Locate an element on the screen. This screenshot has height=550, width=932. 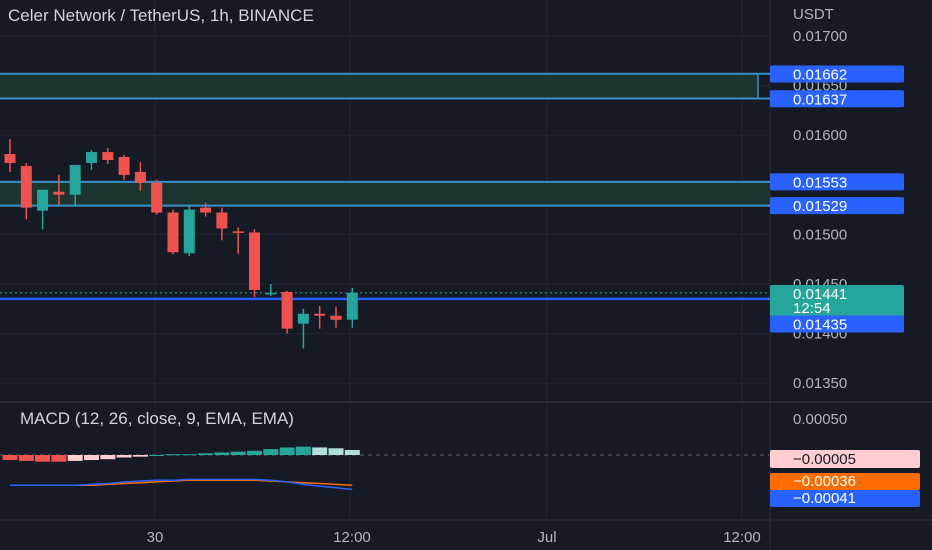
tag-zone2-bottom-bg is located at coordinates (837, 206).